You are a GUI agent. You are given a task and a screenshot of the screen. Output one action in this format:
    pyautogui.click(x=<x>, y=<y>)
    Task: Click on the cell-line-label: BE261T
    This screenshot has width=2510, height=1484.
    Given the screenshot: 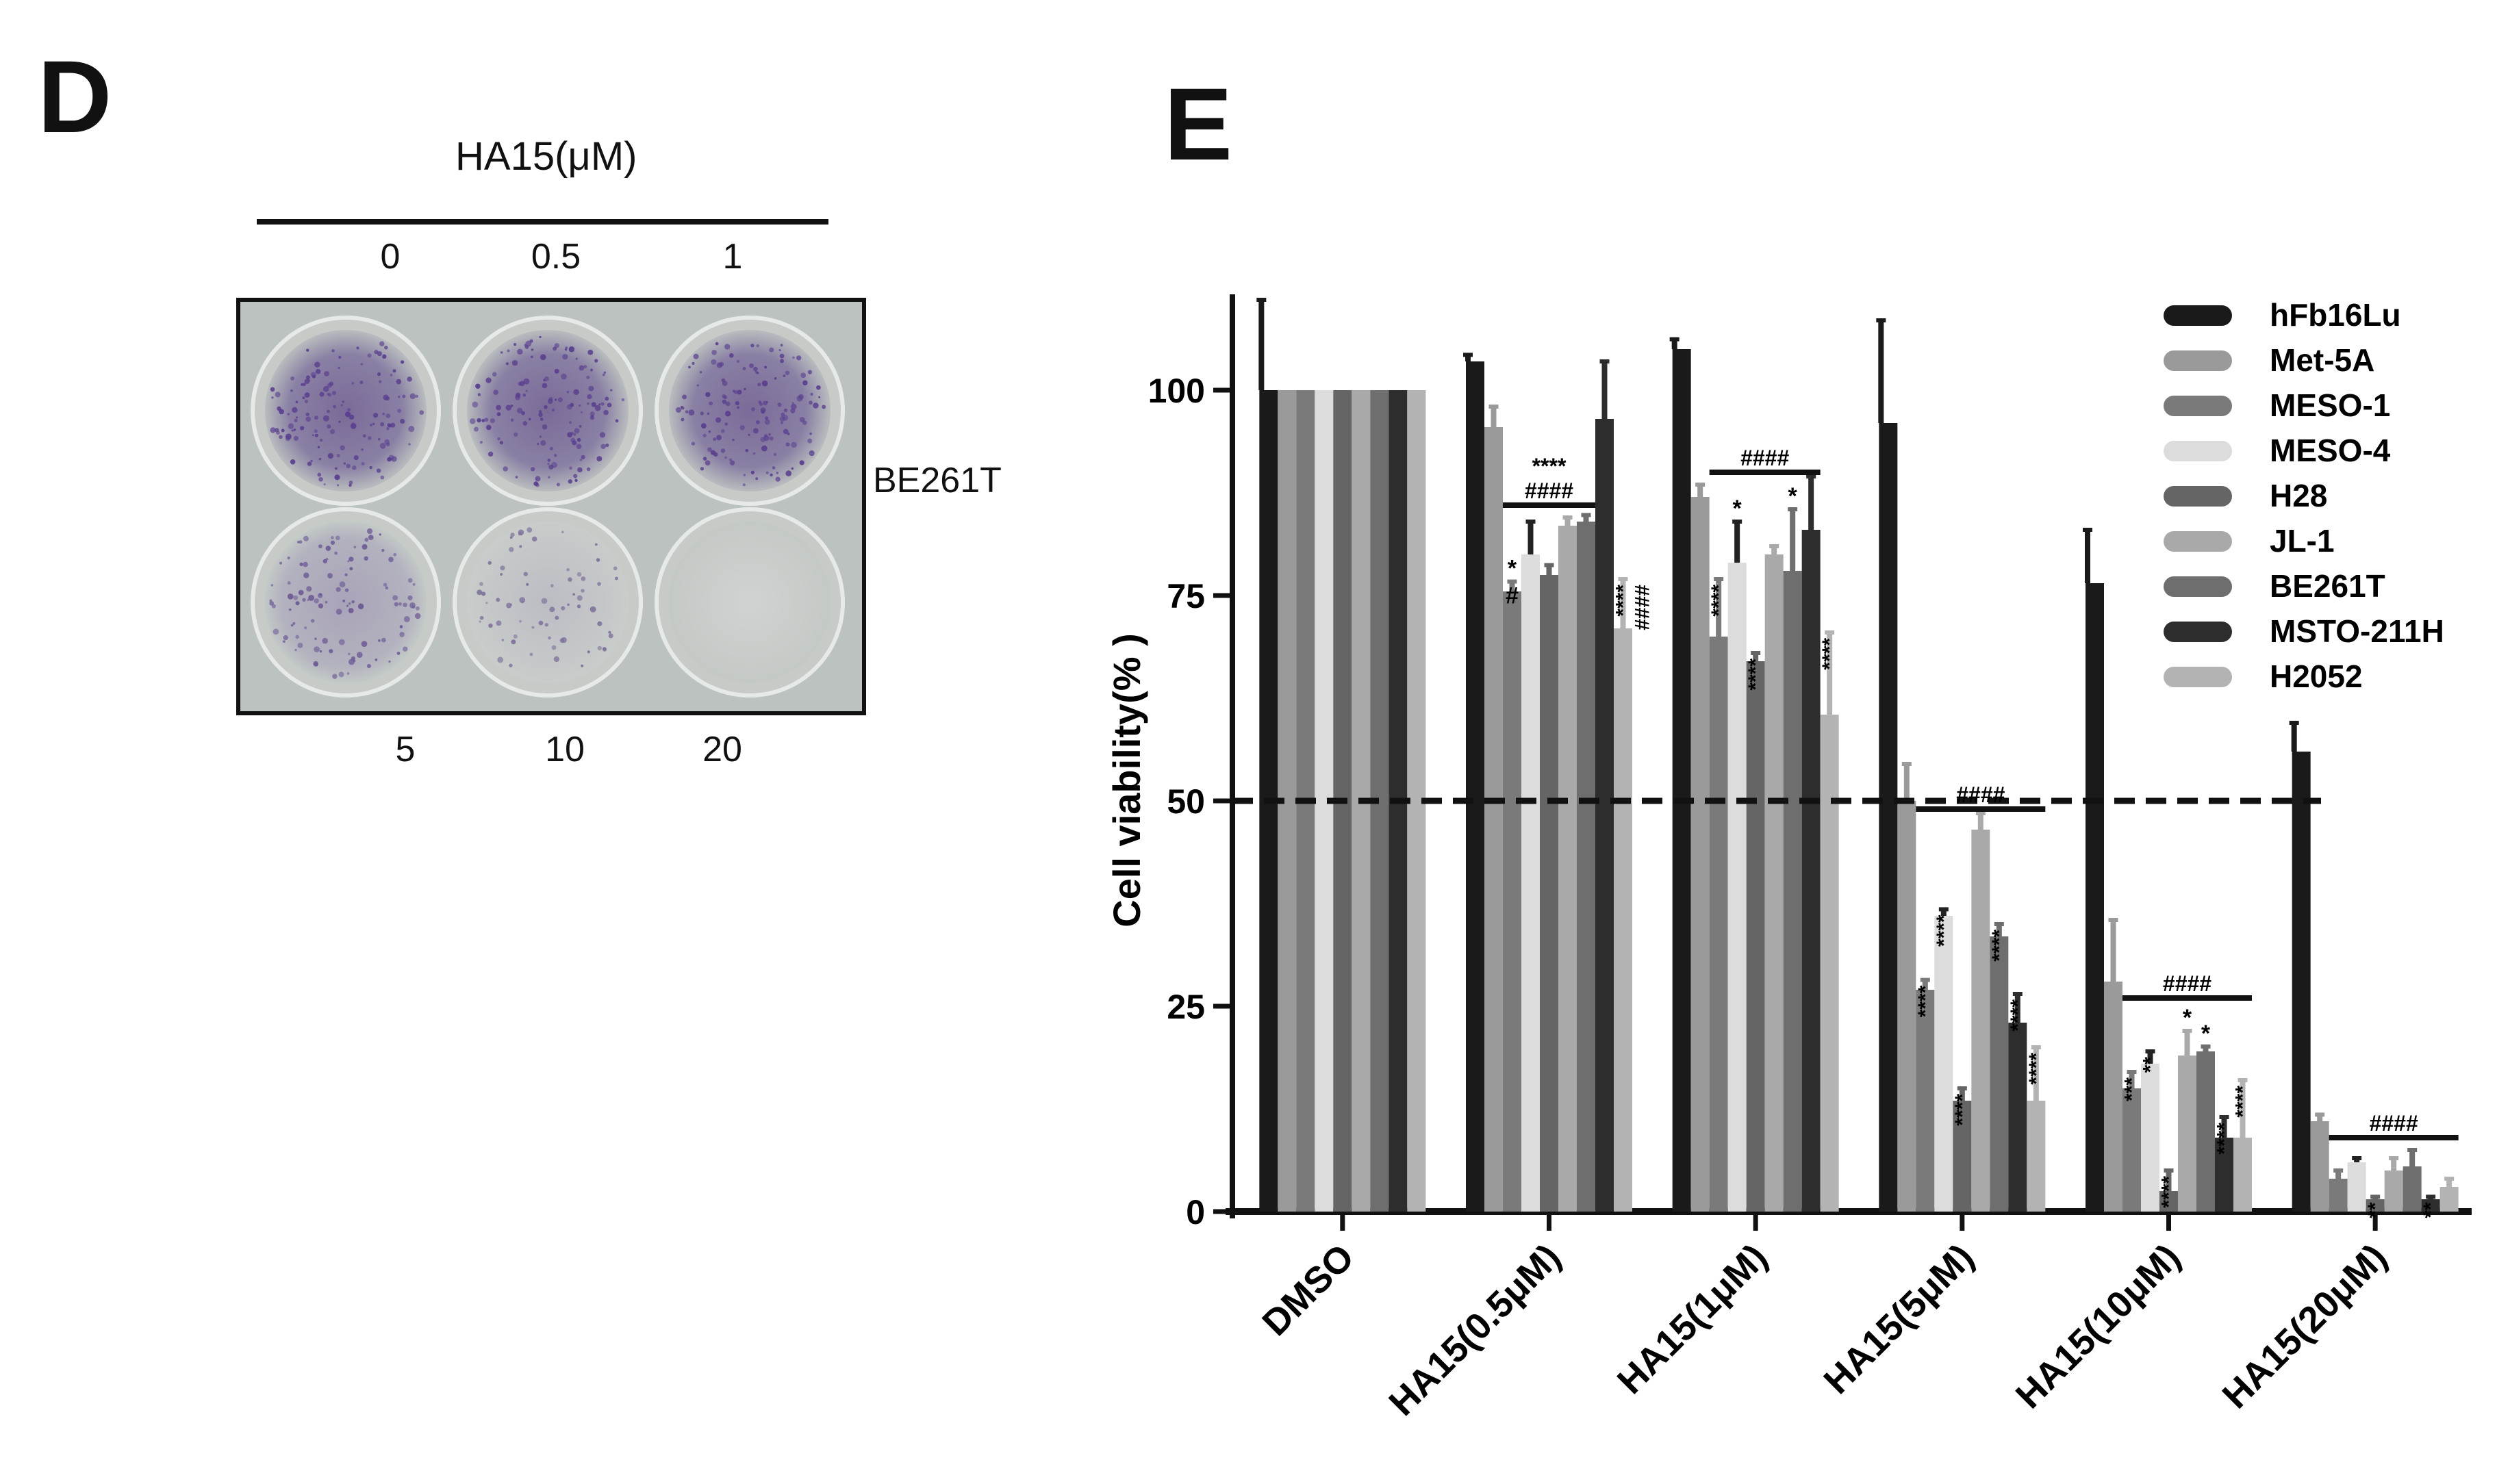 What is the action you would take?
    pyautogui.click(x=937, y=480)
    